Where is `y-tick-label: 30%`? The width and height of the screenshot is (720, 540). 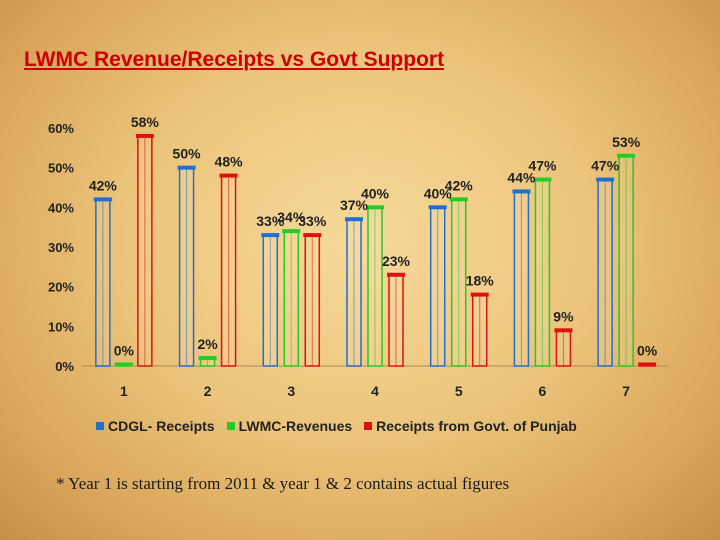
y-tick-label: 30% is located at coordinates (61, 247).